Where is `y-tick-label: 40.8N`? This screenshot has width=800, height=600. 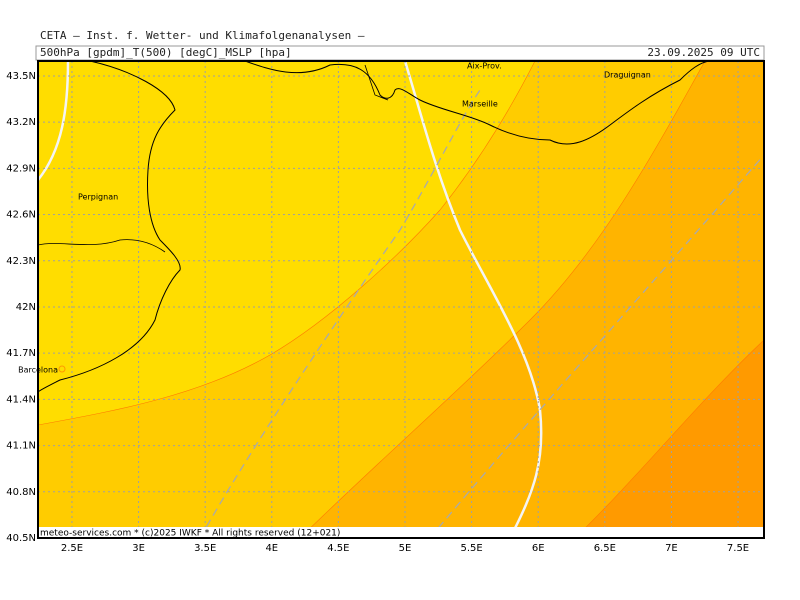 y-tick-label: 40.8N is located at coordinates (21, 492).